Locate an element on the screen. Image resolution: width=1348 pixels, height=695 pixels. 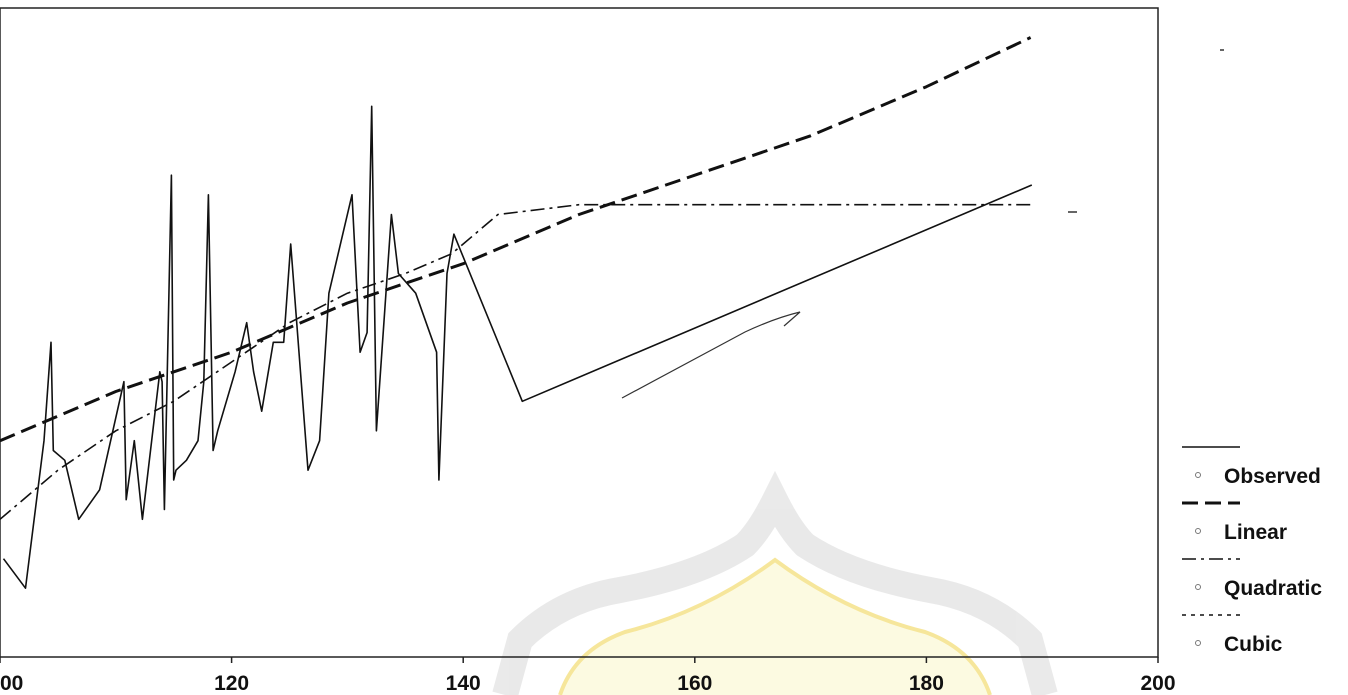
x-tick-label: 140 is located at coordinates (463, 683).